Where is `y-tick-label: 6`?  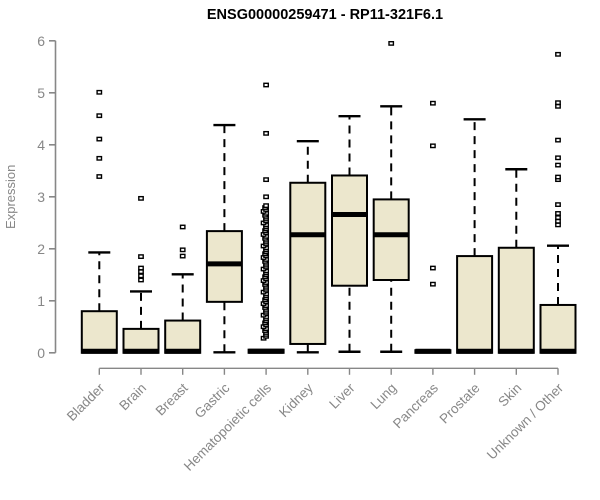 y-tick-label: 6 is located at coordinates (41, 41).